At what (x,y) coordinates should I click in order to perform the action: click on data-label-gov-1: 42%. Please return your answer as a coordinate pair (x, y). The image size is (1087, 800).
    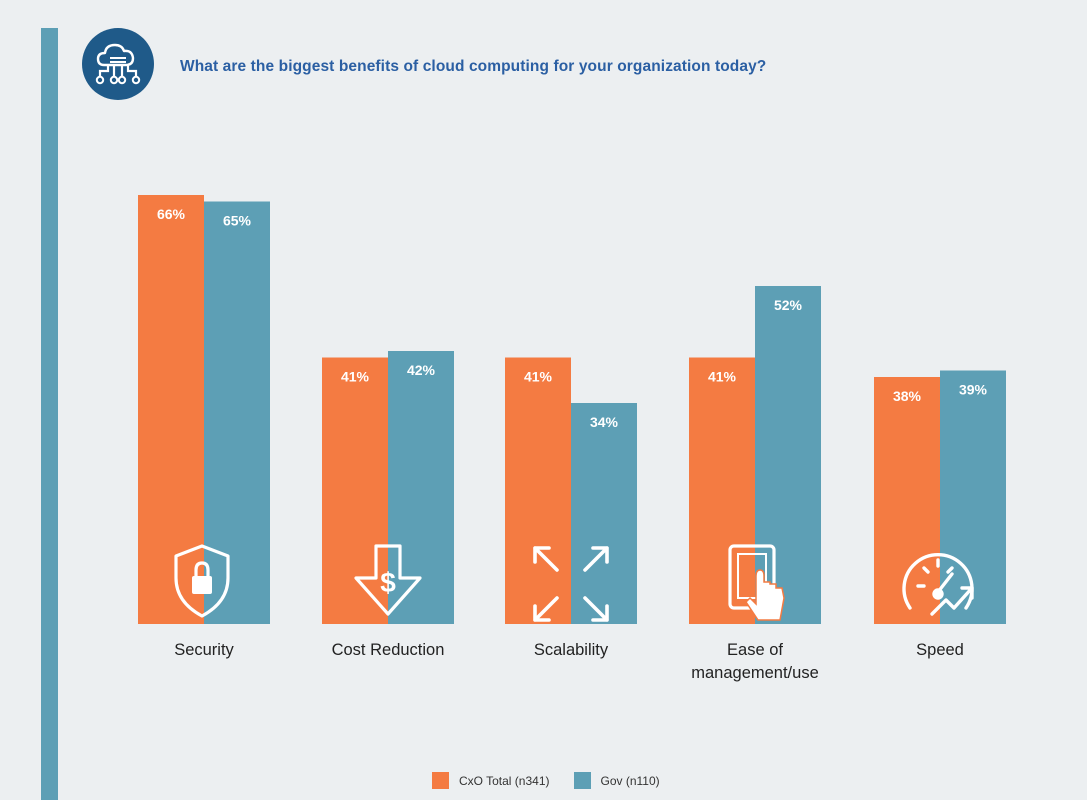
    Looking at the image, I should click on (421, 370).